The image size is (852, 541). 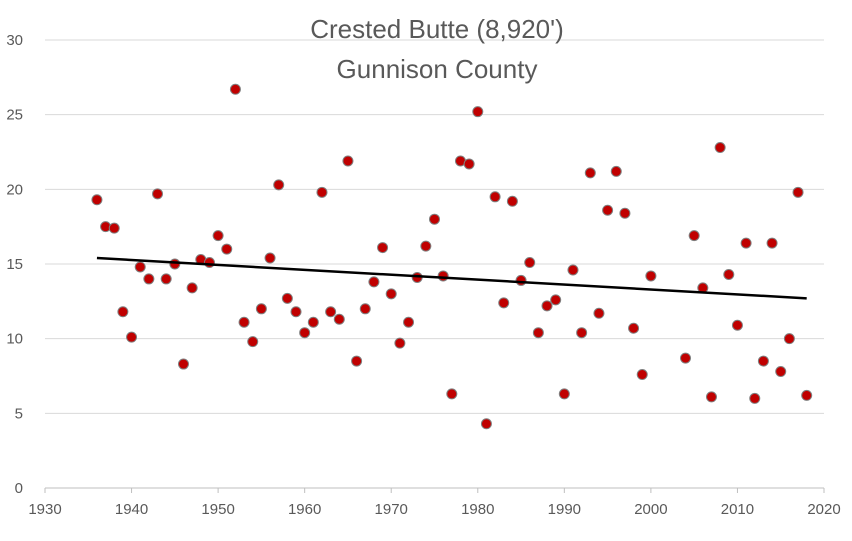 I want to click on y-tick-label: 25, so click(x=14, y=115).